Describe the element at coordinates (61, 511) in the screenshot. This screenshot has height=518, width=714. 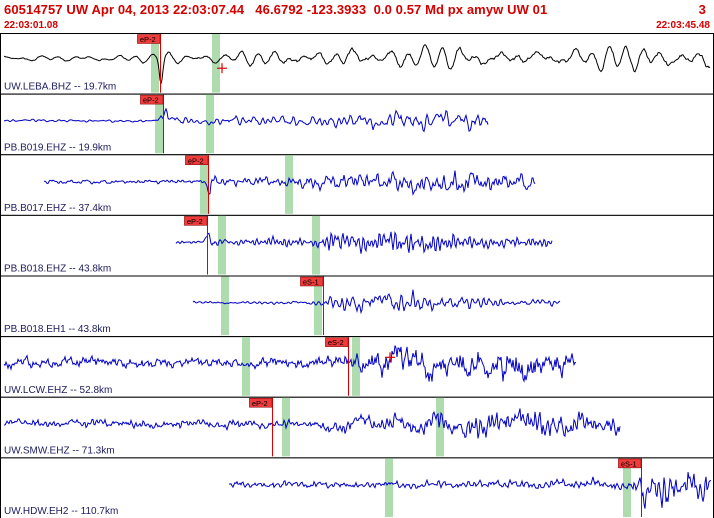
I see `station-channel-label: UW.HDW.EH2 -- 110.7km` at that location.